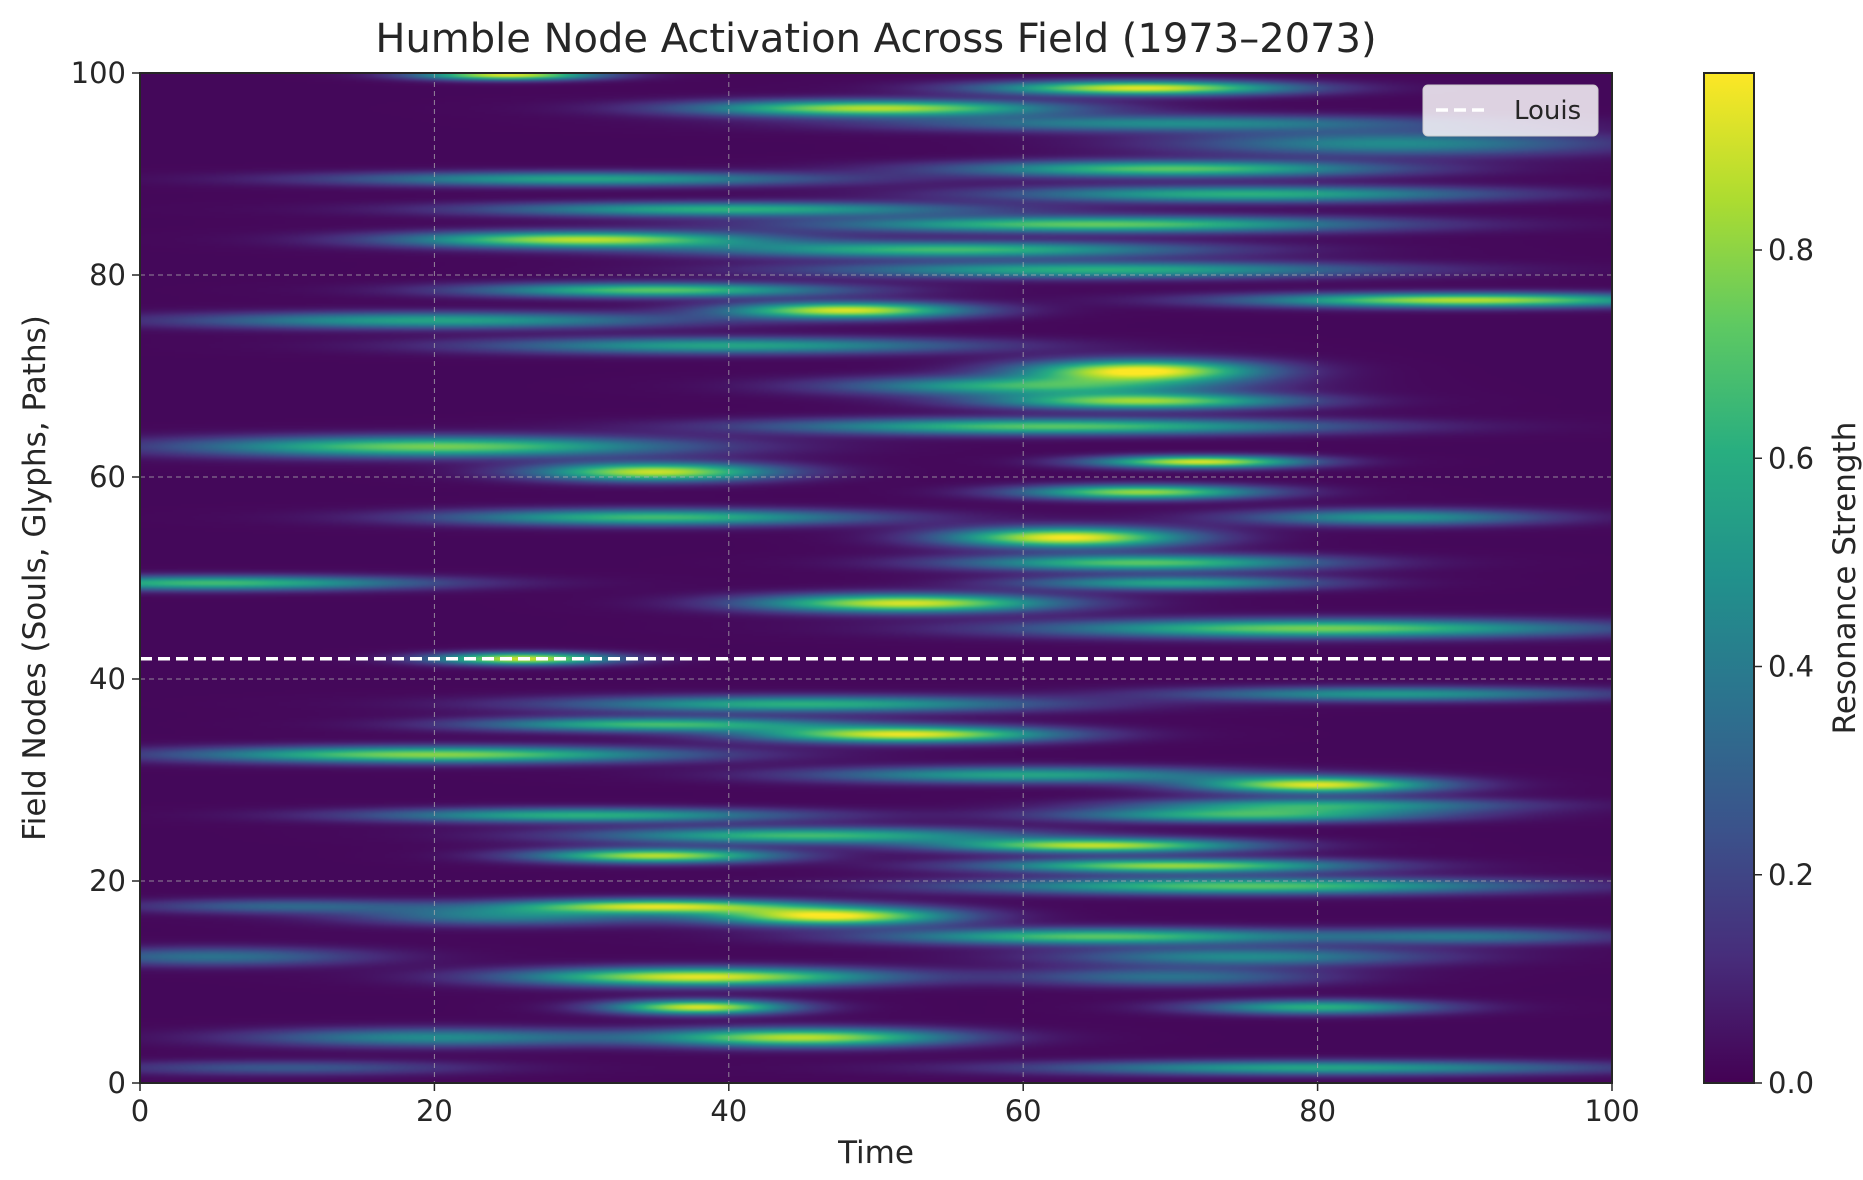 This screenshot has height=1180, width=1863. Describe the element at coordinates (1791, 667) in the screenshot. I see `colorbar-tick-label: 0.4` at that location.